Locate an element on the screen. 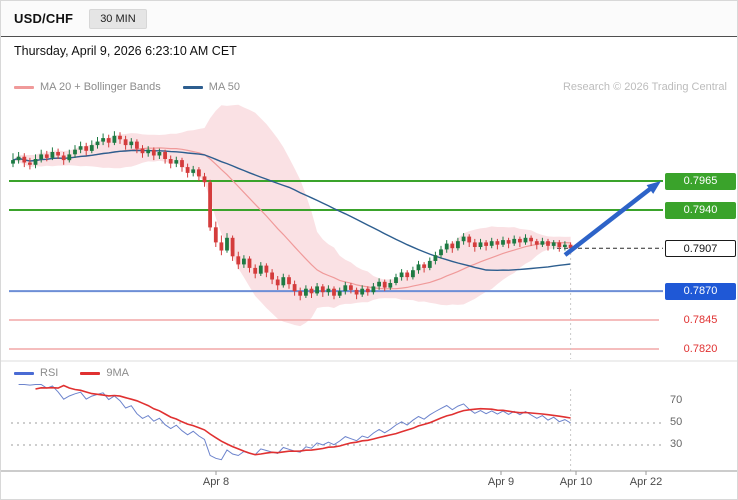  rsi-tick-30: 30 is located at coordinates (676, 444).